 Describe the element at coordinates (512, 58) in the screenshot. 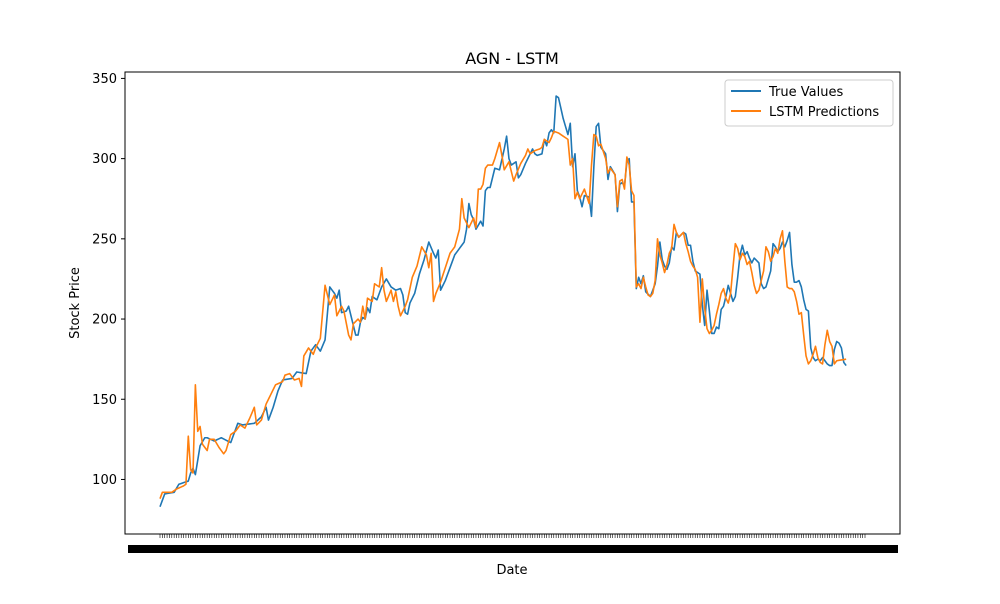

I see `chart-title: AGN - LSTM` at that location.